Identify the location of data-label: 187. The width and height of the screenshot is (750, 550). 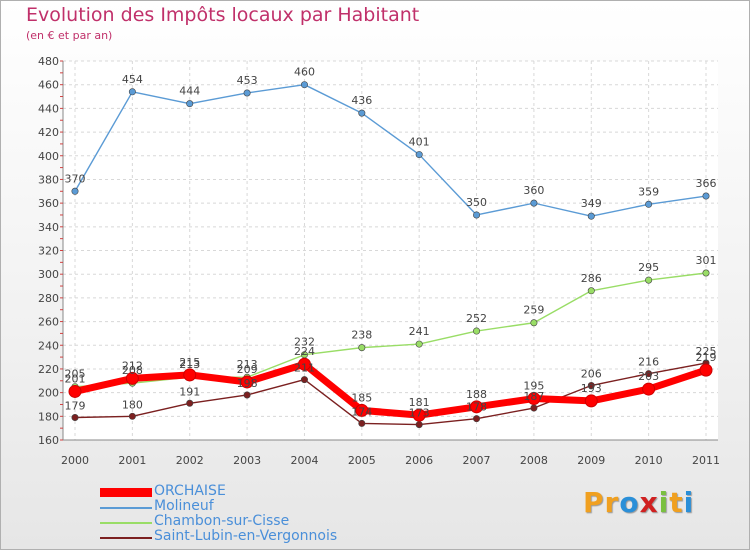
(533, 396).